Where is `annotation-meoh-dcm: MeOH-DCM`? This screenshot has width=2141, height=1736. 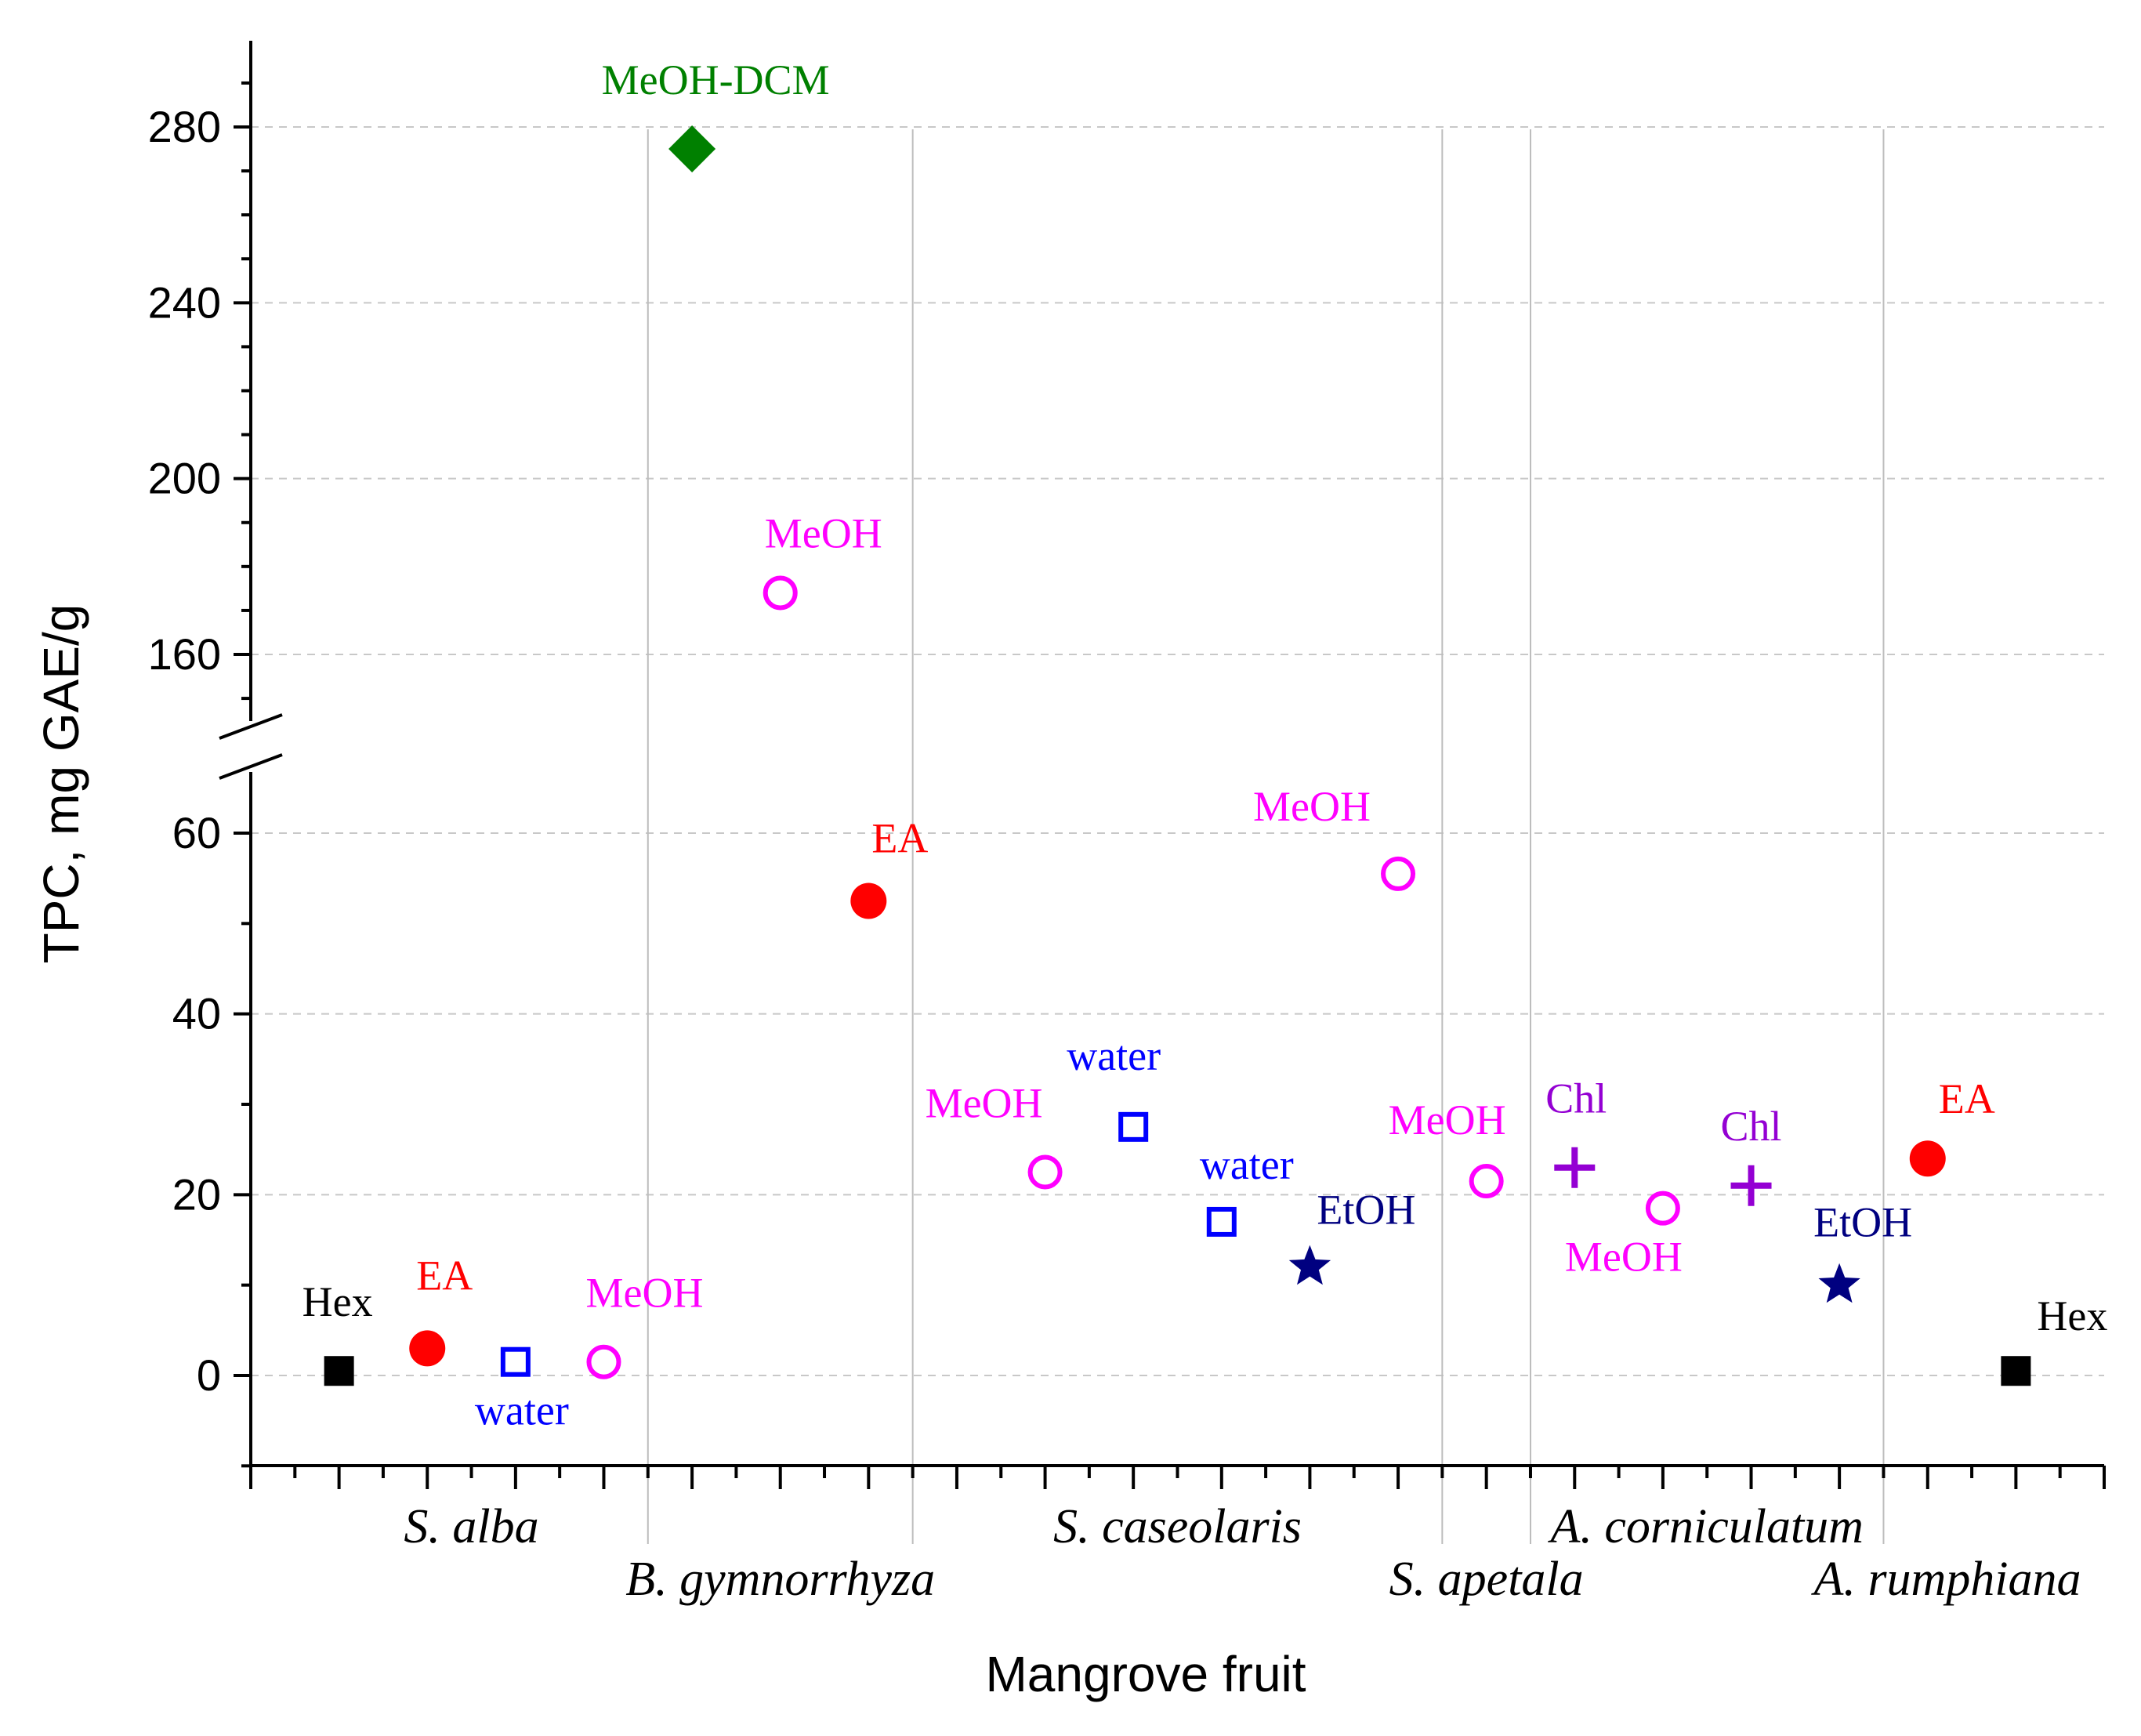
annotation-meoh-dcm: MeOH-DCM is located at coordinates (716, 79).